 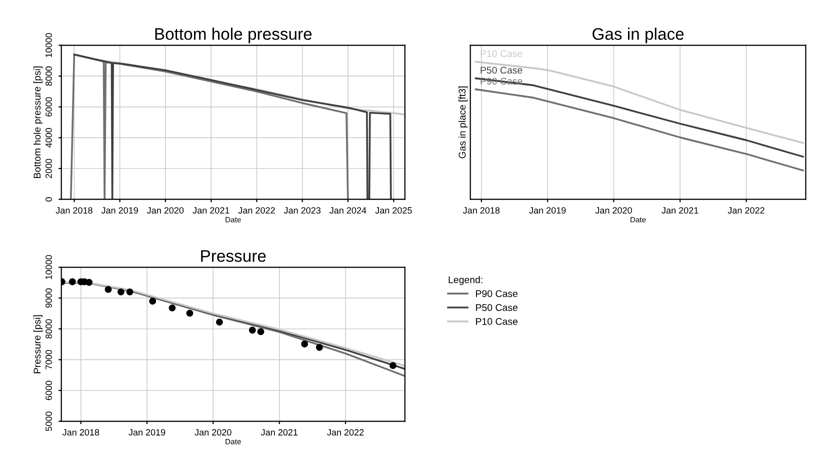 I want to click on y-axis-title: Bottom hole pressure [psi], so click(x=38, y=122).